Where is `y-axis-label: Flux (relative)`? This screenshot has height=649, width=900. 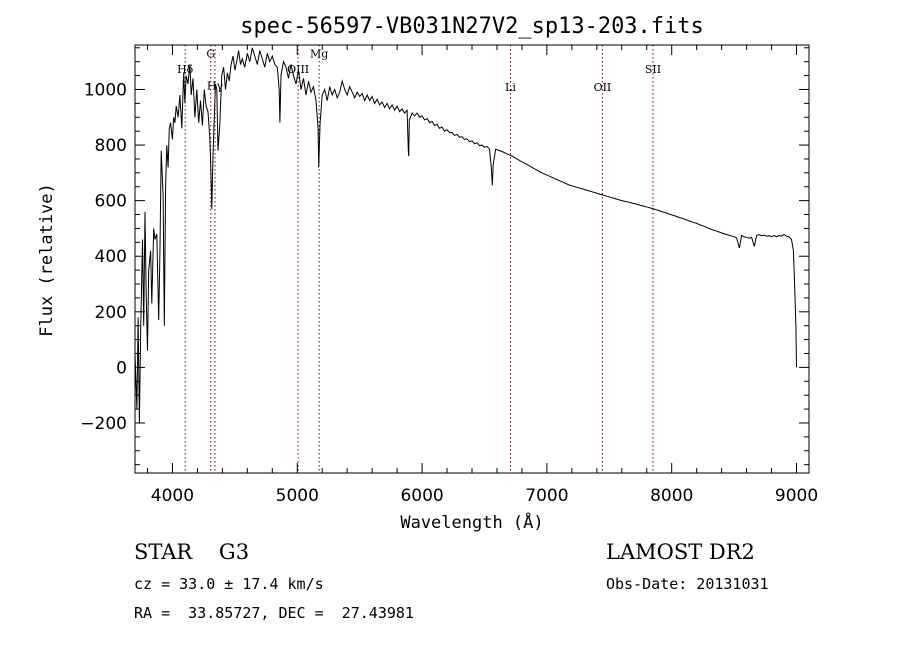 y-axis-label: Flux (relative) is located at coordinates (47, 260).